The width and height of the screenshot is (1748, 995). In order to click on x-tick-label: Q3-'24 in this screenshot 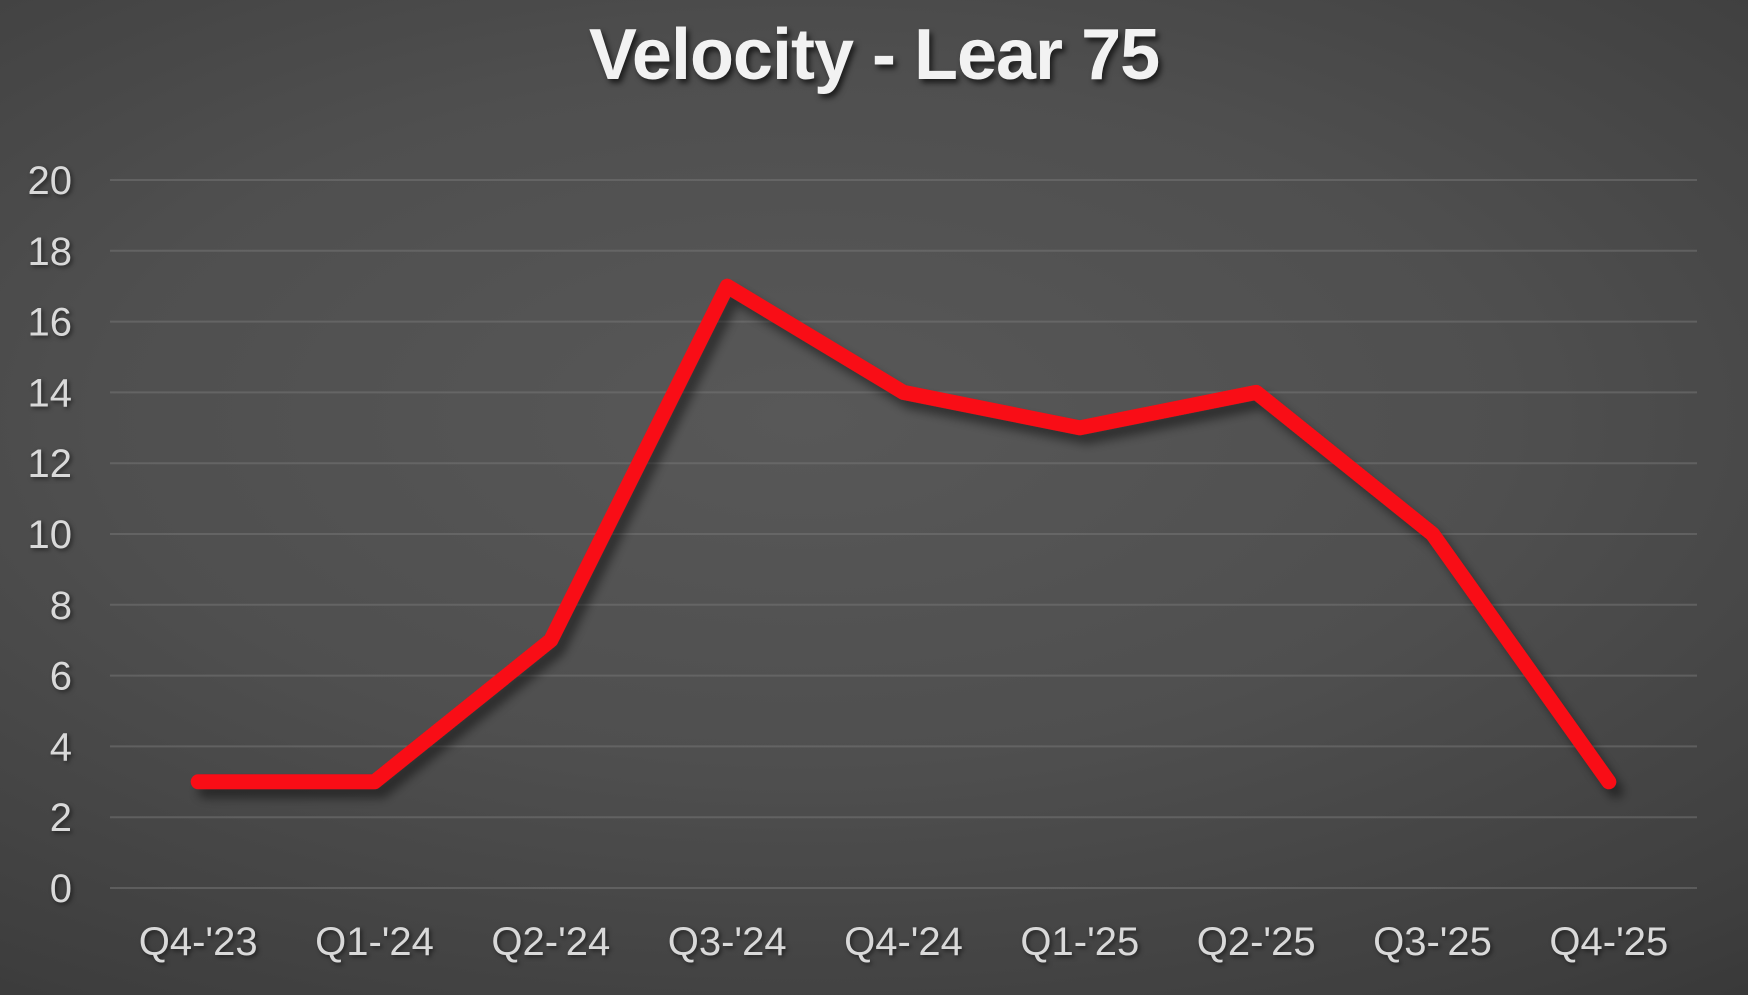, I will do `click(727, 942)`.